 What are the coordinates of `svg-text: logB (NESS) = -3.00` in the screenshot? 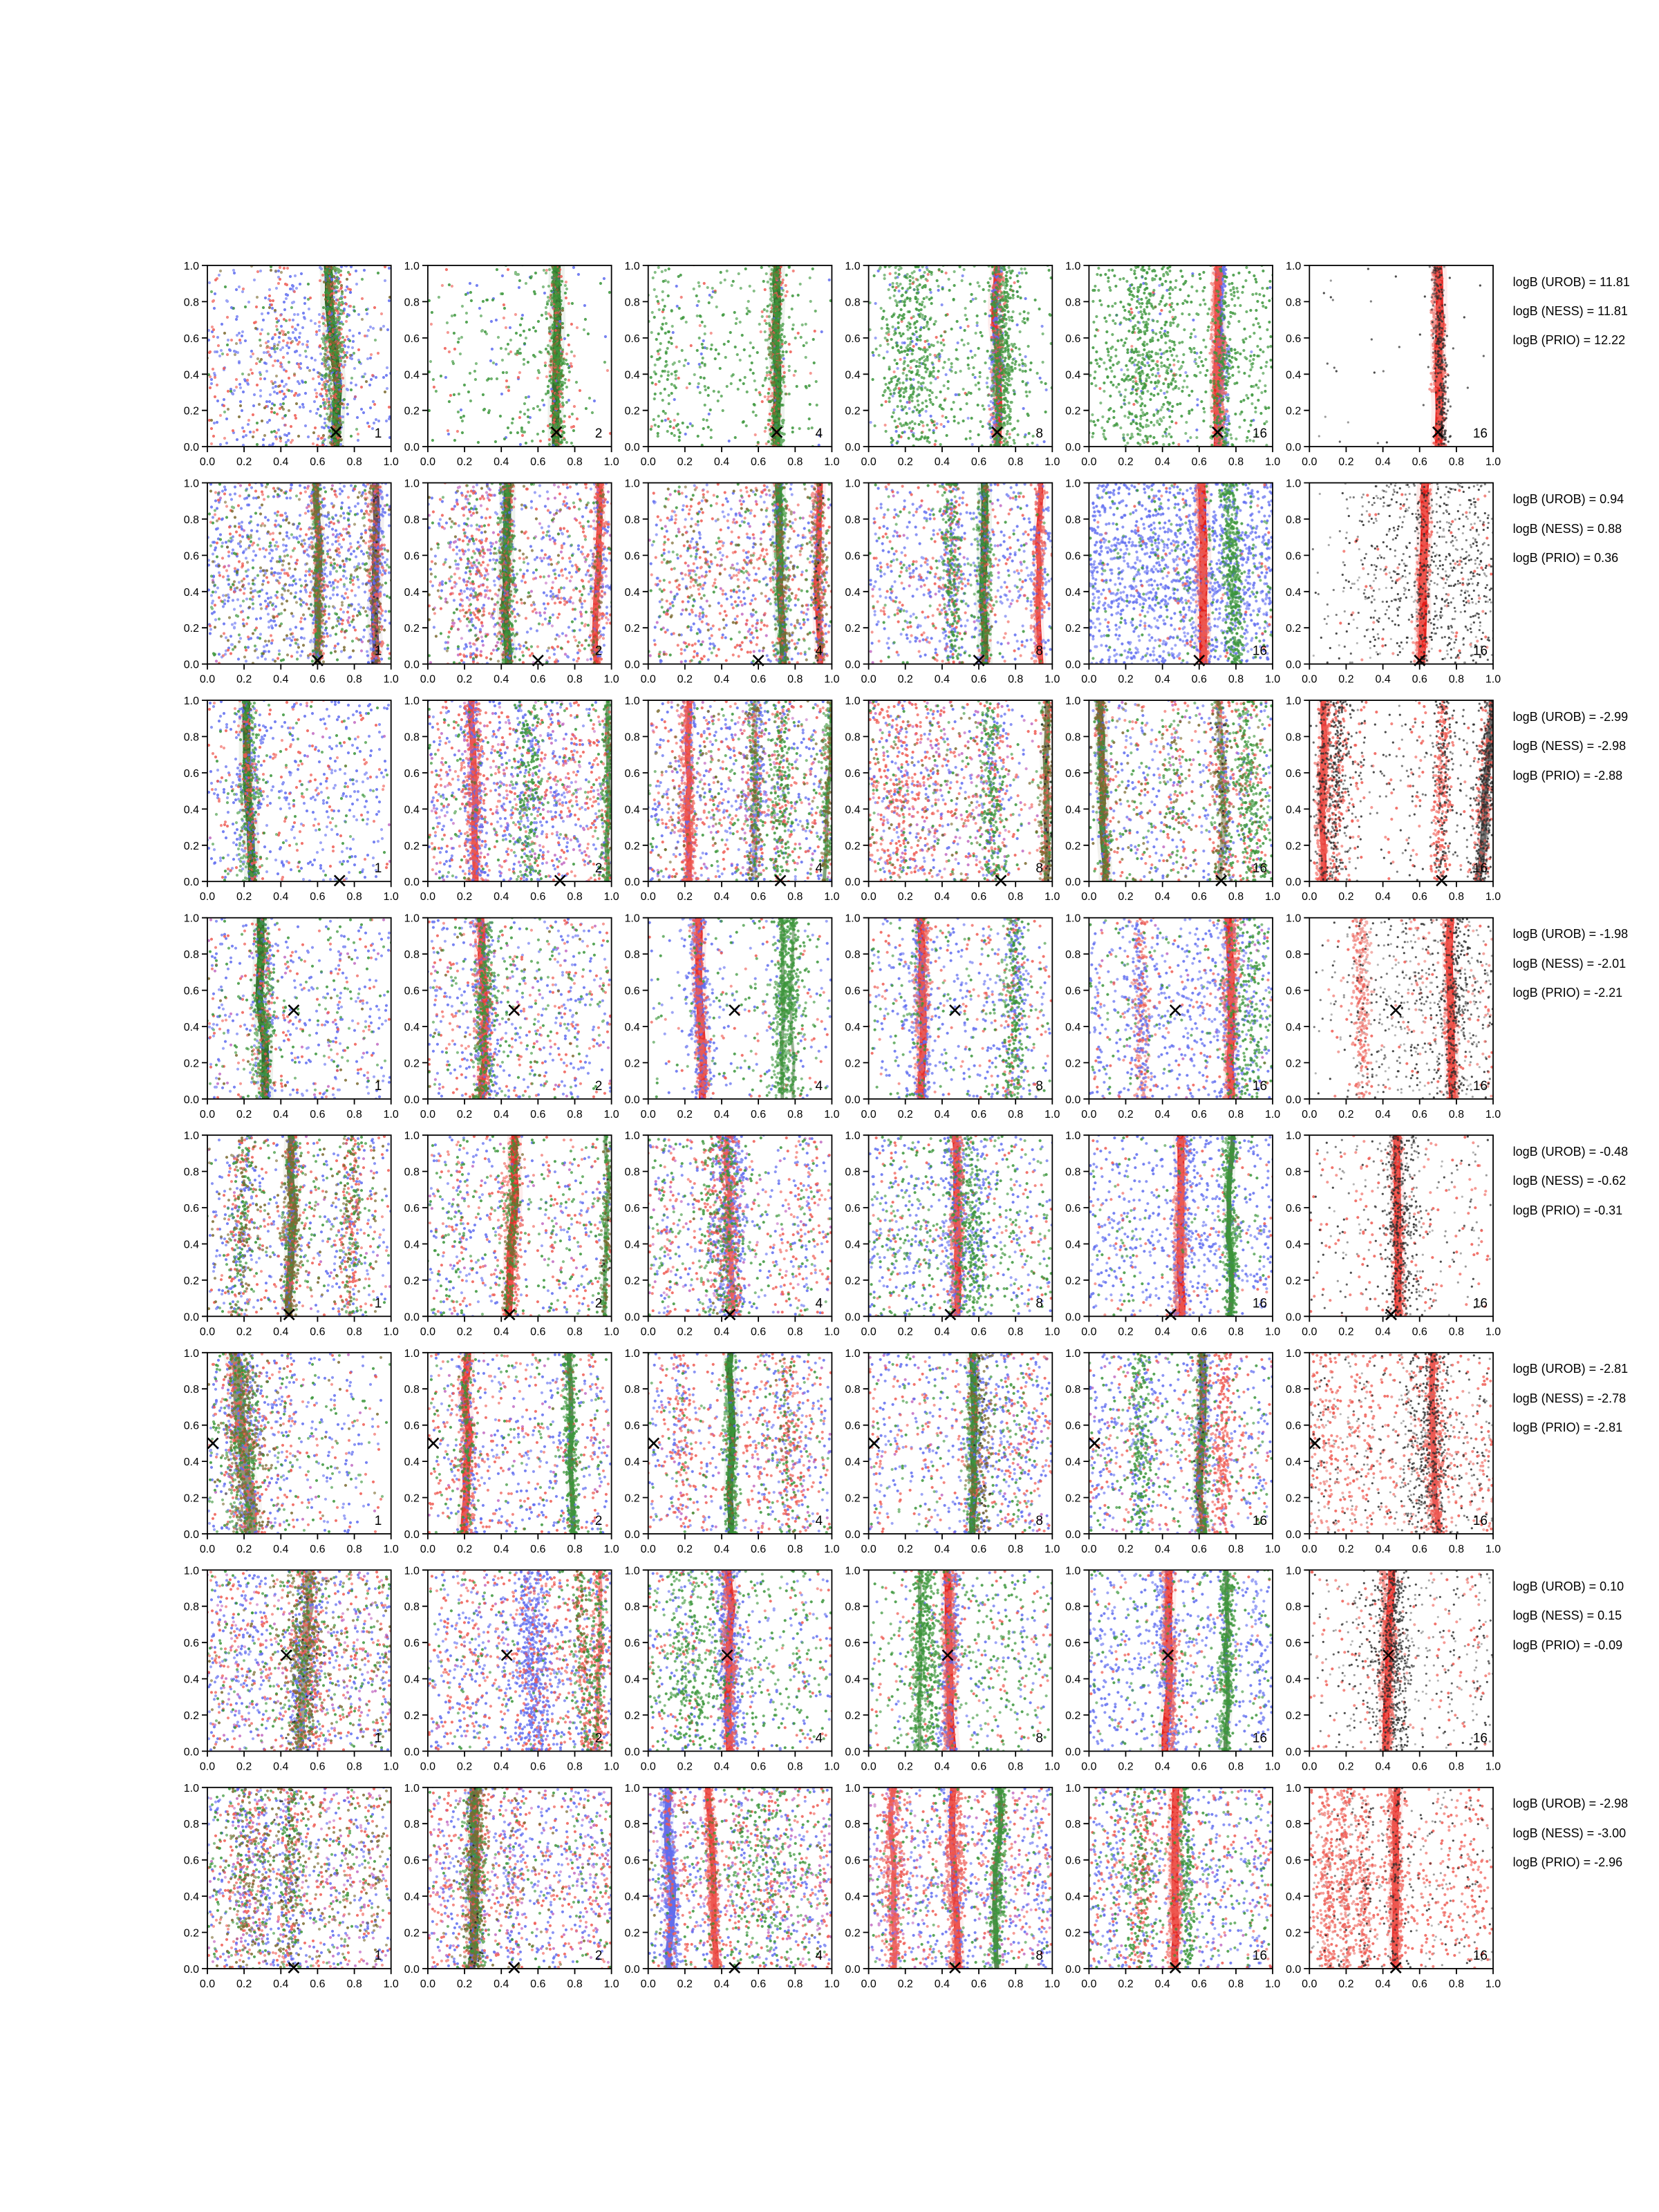 It's located at (1570, 1833).